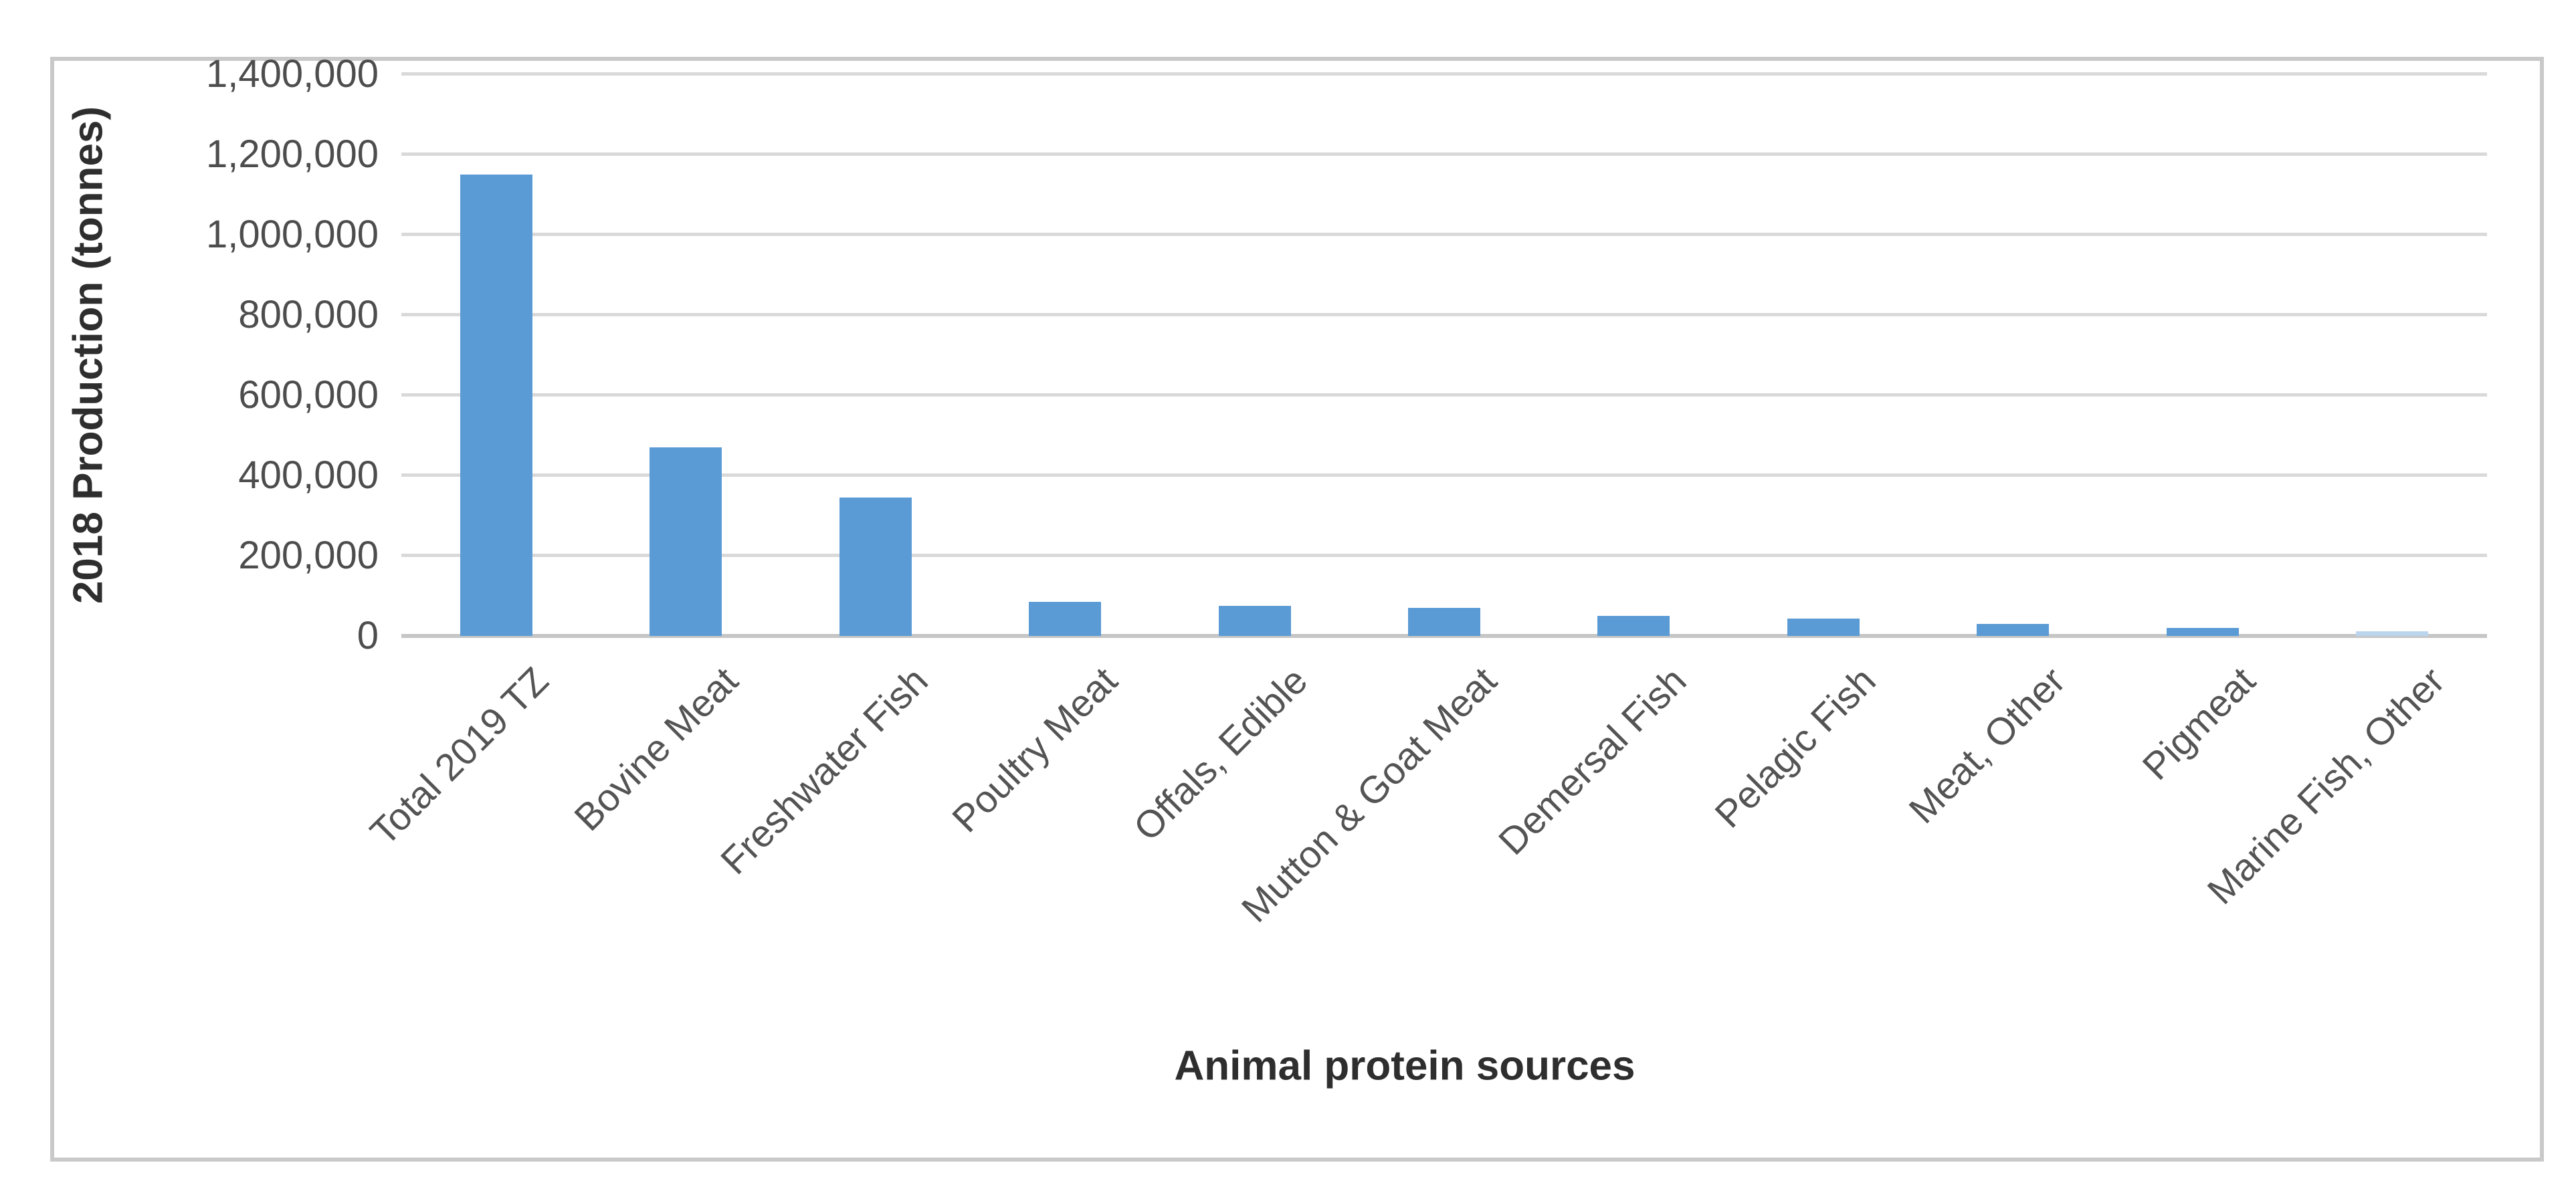 The height and width of the screenshot is (1193, 2576). What do you see at coordinates (1823, 627) in the screenshot?
I see `bar-pelagic-fish` at bounding box center [1823, 627].